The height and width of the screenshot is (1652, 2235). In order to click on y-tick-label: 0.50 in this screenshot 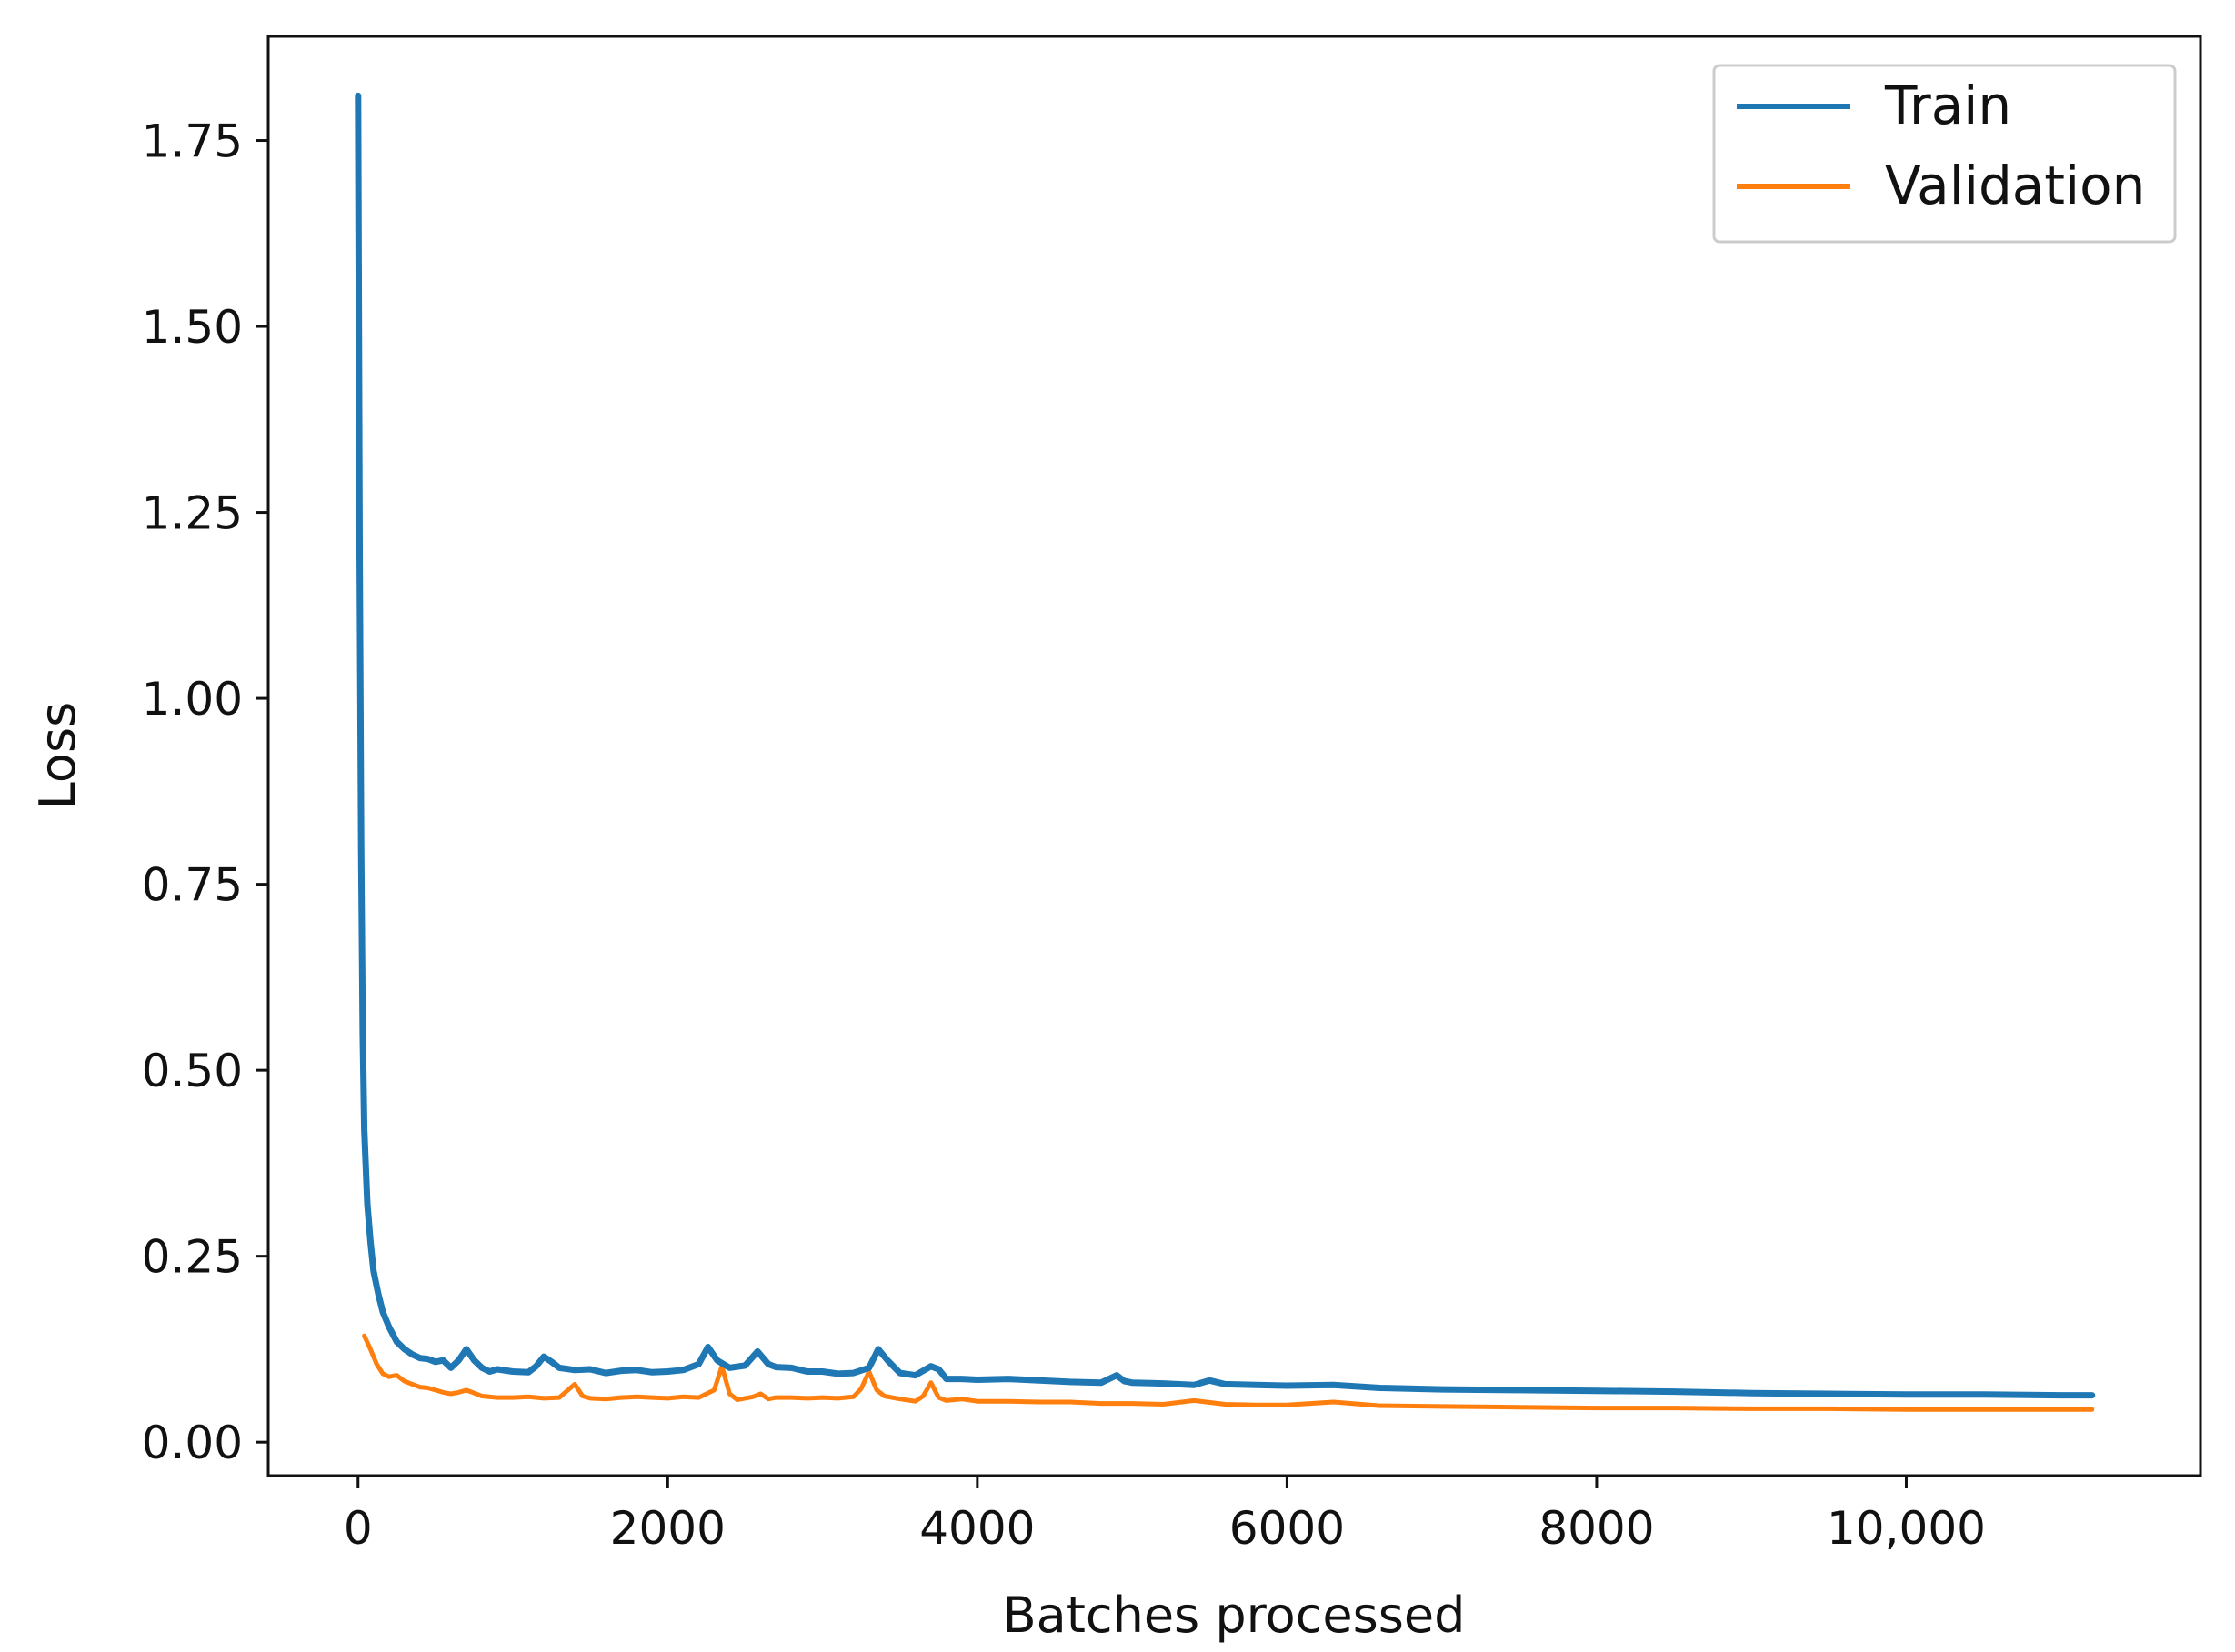, I will do `click(192, 1071)`.